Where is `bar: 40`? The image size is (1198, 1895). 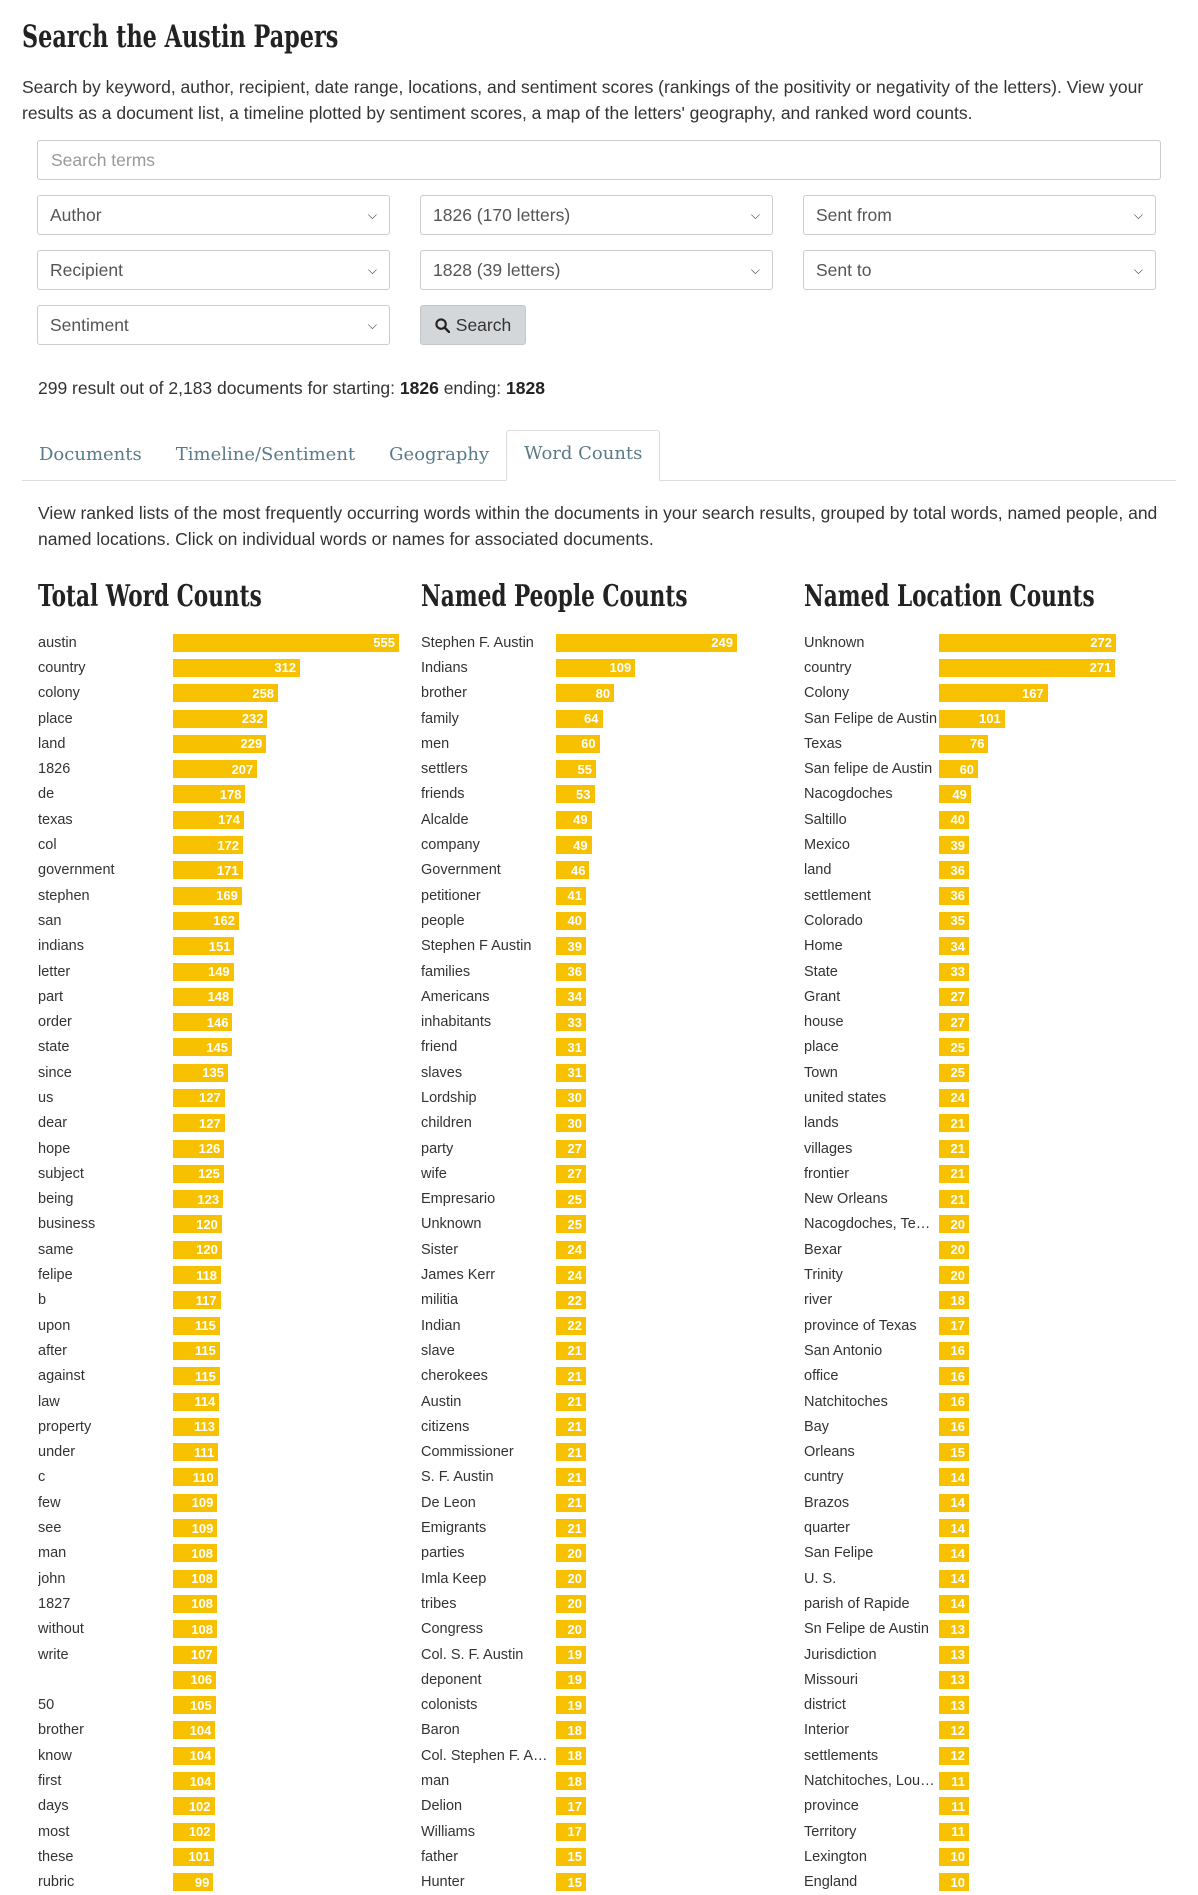
bar: 40 is located at coordinates (571, 920).